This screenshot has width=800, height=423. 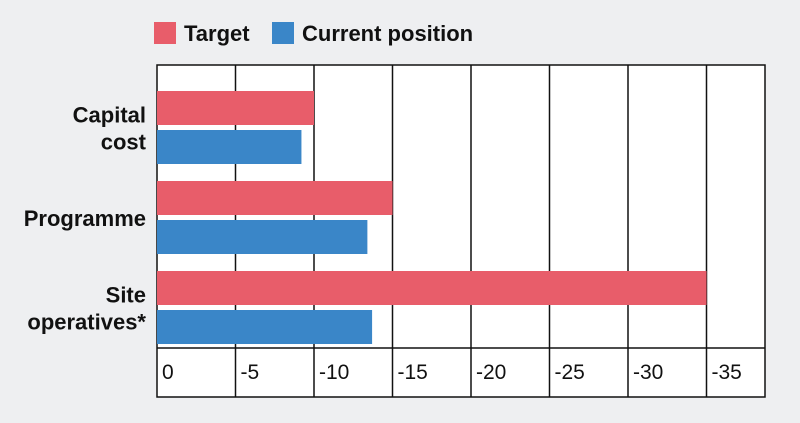 I want to click on x-axis-ticks: 0 -5 -10 -15 -20 -25 -30 -35, so click(x=452, y=372).